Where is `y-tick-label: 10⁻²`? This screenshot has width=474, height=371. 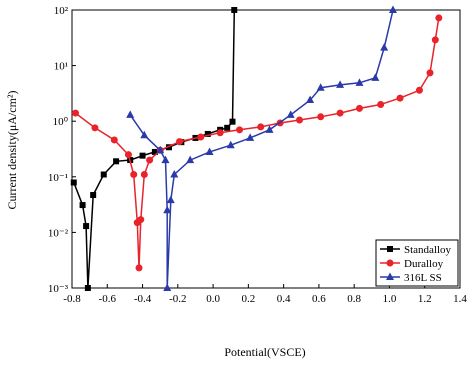 y-tick-label: 10⁻² is located at coordinates (58, 233).